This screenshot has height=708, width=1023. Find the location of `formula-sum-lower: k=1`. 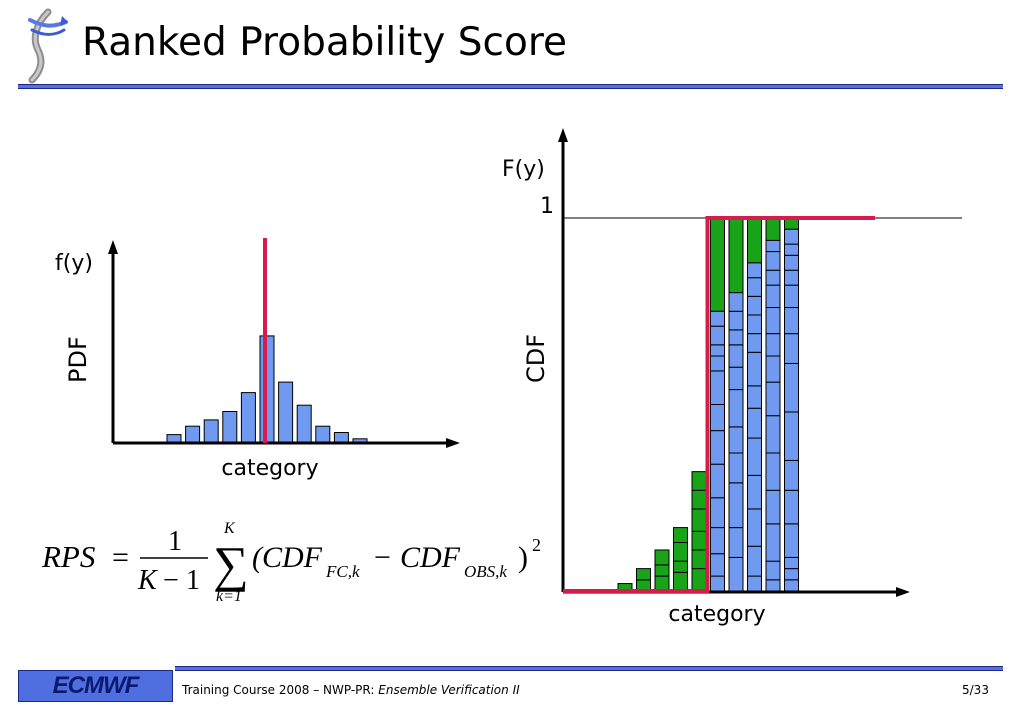

formula-sum-lower: k=1 is located at coordinates (229, 596).